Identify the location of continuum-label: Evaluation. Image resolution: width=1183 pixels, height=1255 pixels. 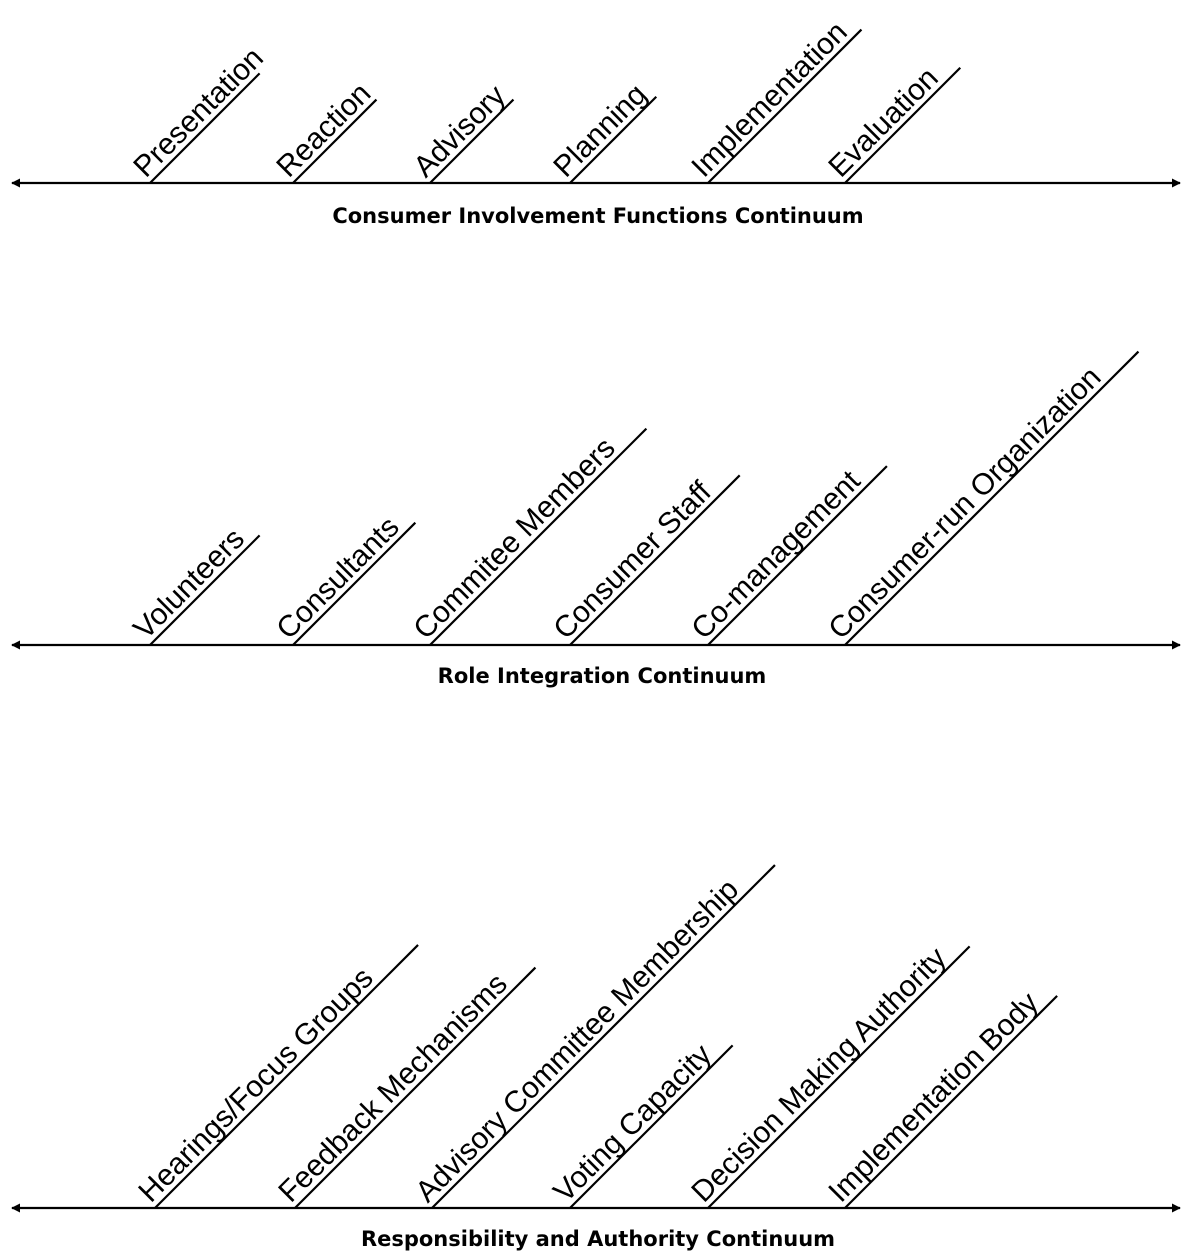
(892, 122).